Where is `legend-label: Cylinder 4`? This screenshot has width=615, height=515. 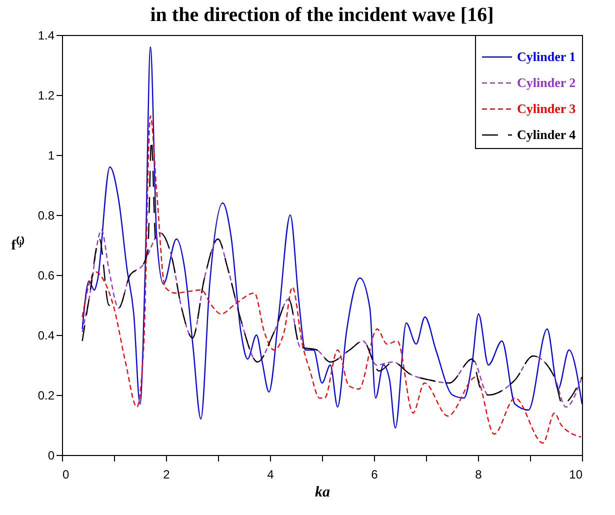
legend-label: Cylinder 4 is located at coordinates (546, 134).